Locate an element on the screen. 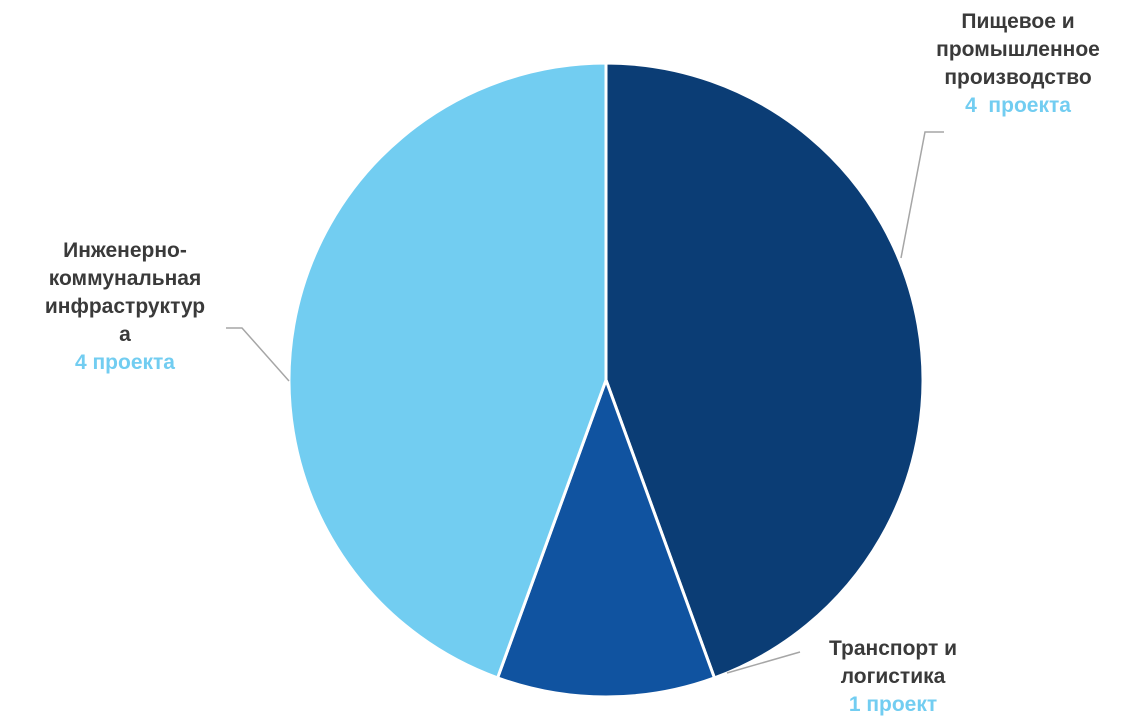 This screenshot has width=1135, height=727. leader-line-transport-logistics is located at coordinates (763, 662).